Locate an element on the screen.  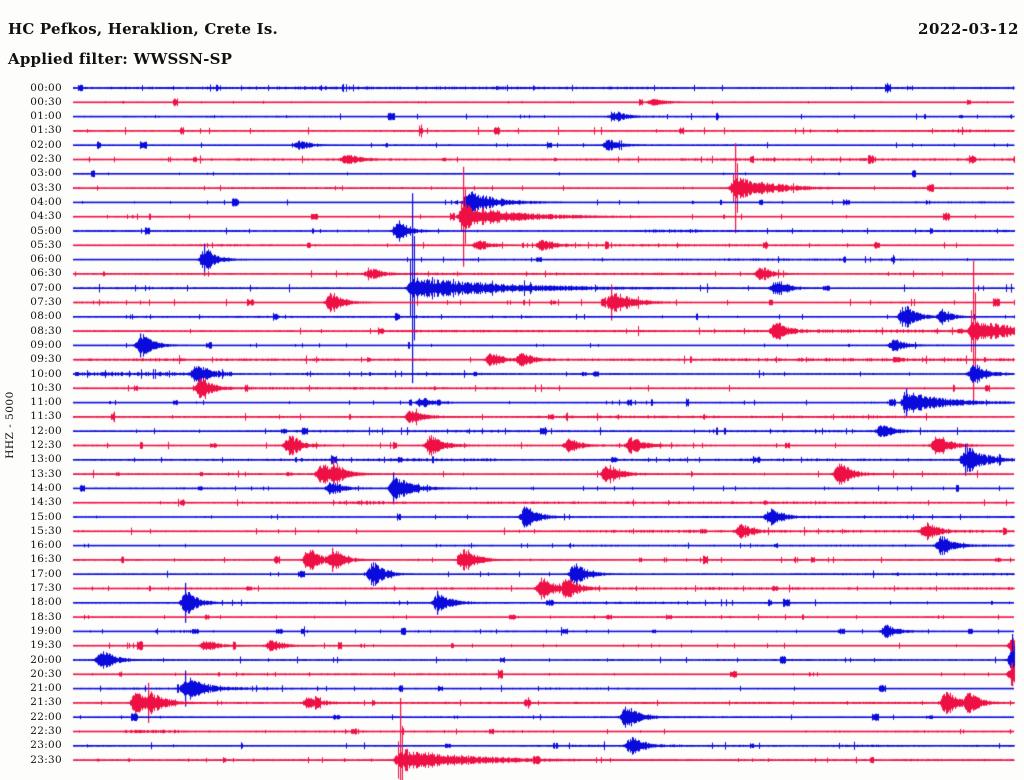
time-label: 11:00 is located at coordinates (46, 402).